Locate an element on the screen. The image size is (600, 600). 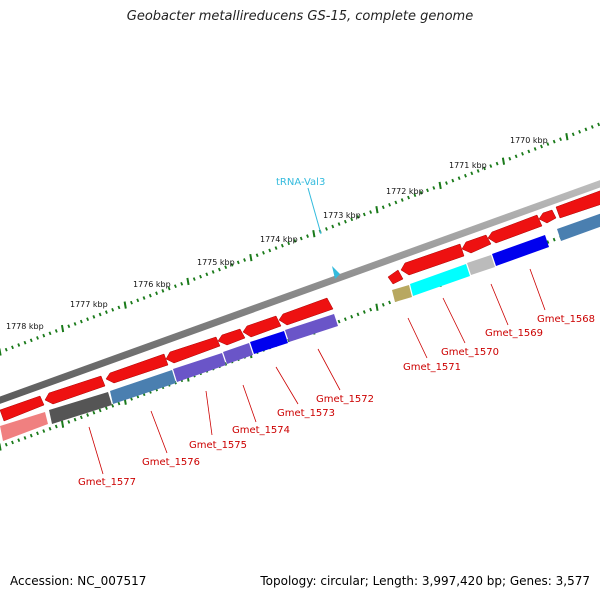
tick-label-1775: 1775 kbp is located at coordinates (216, 262).